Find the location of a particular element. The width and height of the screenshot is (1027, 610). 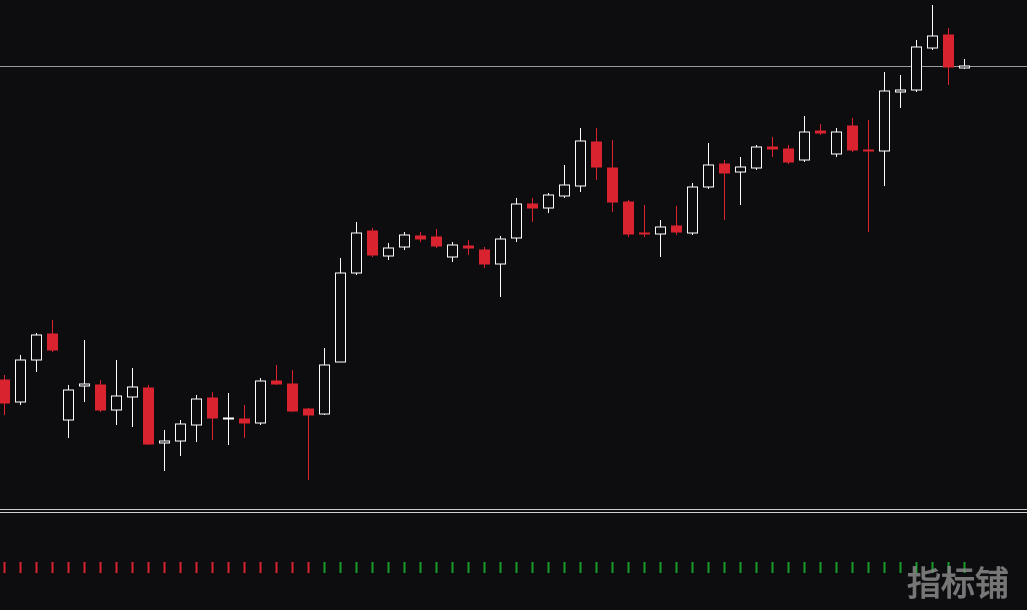

watermark: 指标铺 is located at coordinates (958, 585).